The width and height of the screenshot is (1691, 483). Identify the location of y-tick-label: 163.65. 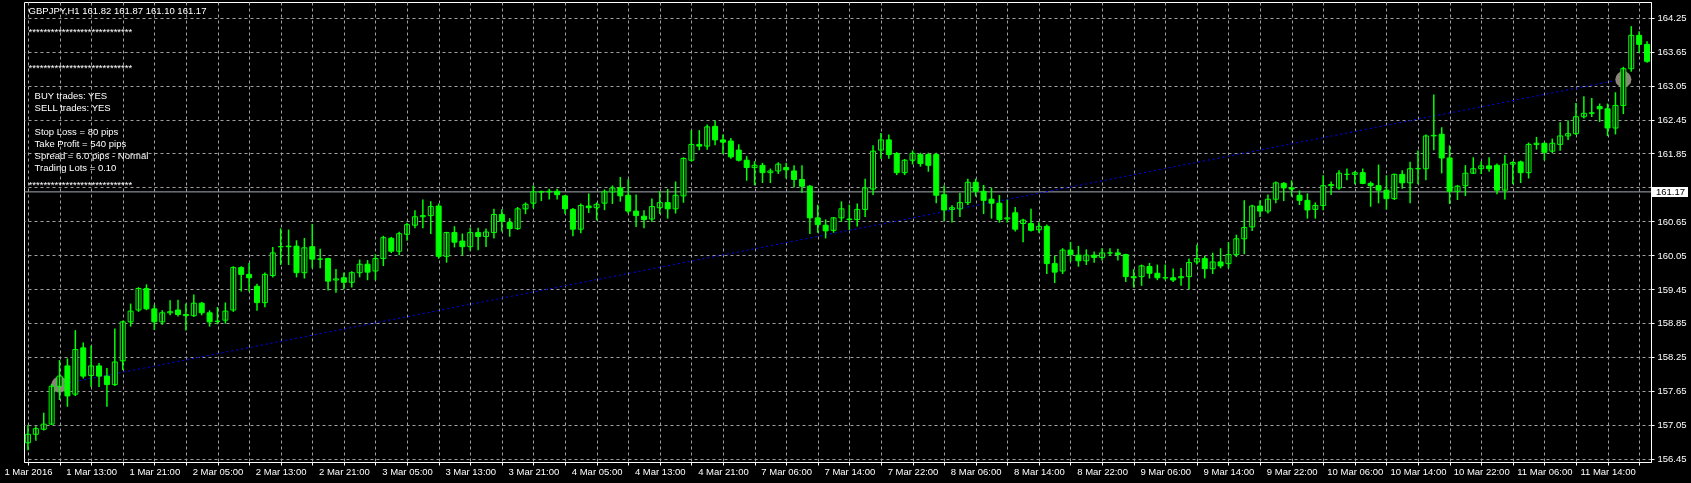
(1672, 52).